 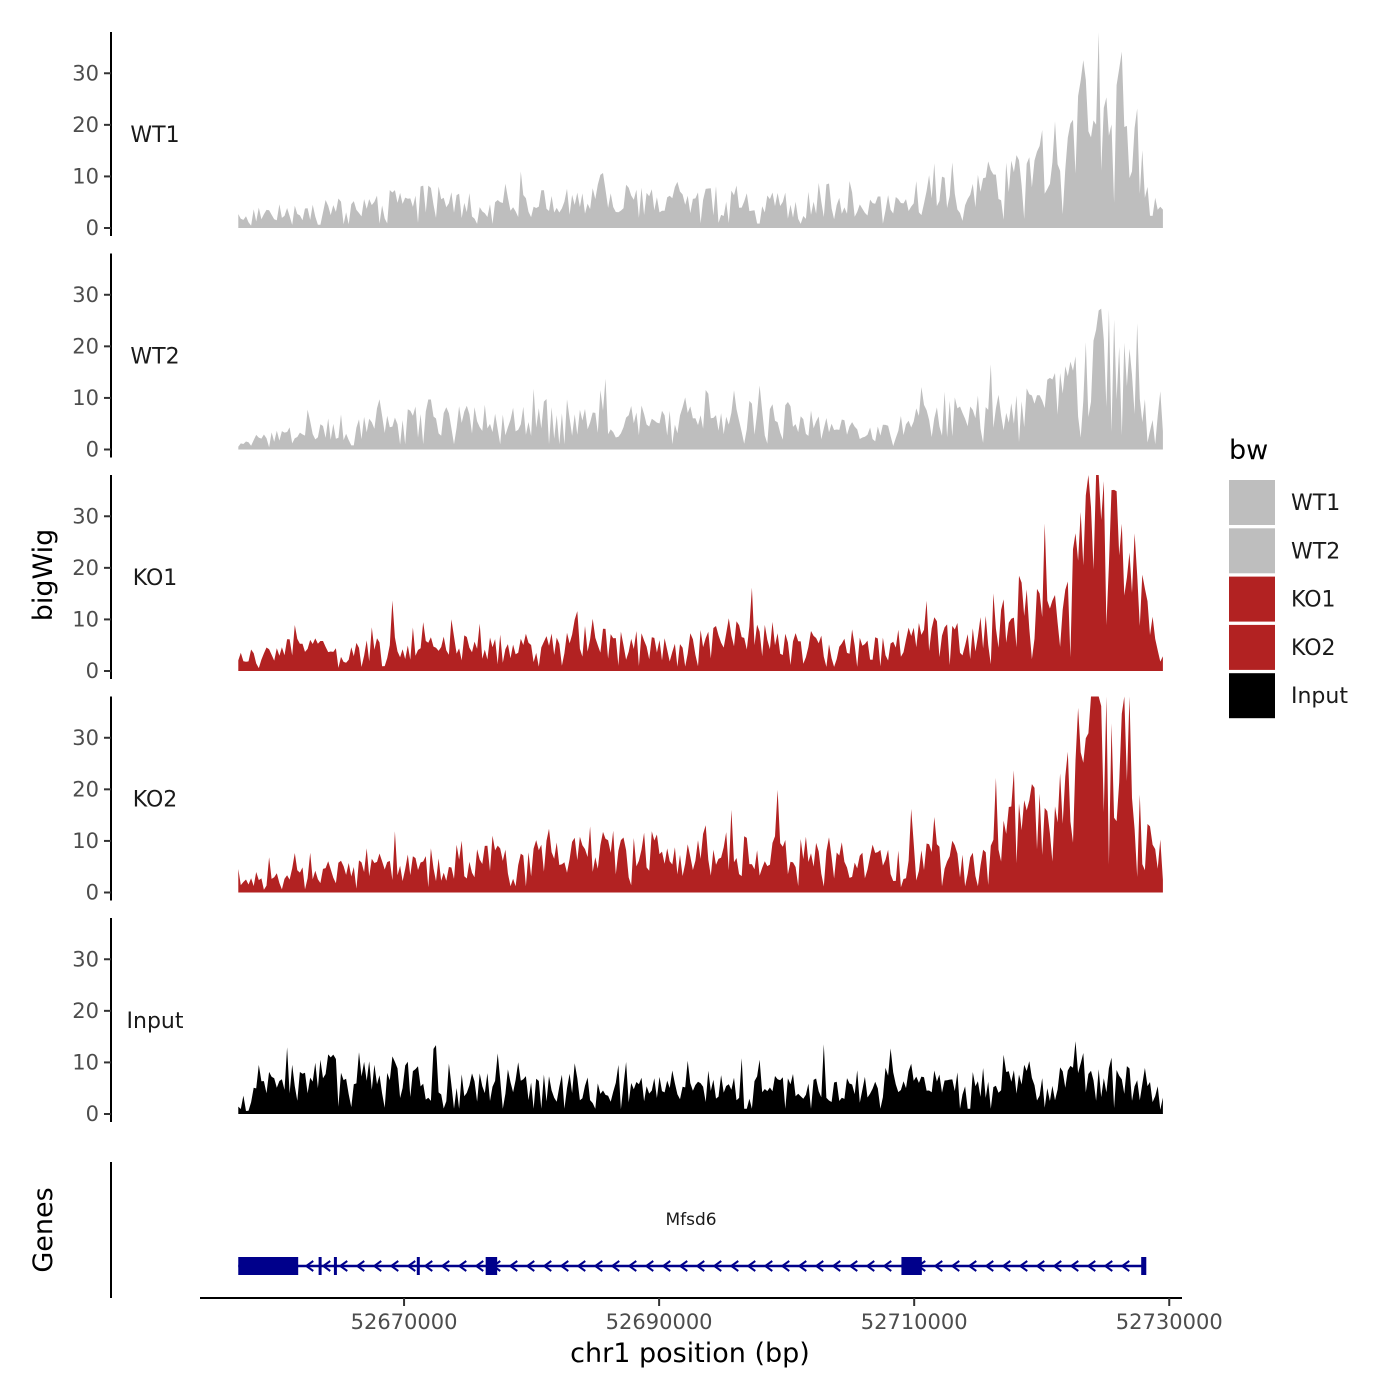 What do you see at coordinates (1313, 600) in the screenshot?
I see `legend-label-ko1: KO1` at bounding box center [1313, 600].